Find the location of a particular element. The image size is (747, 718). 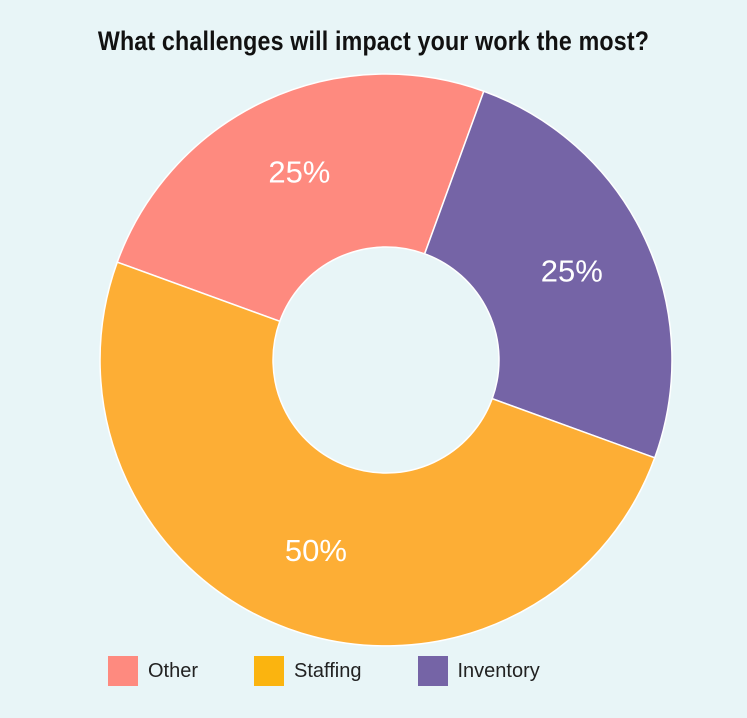

legend: Other Staffing Inventory is located at coordinates (352, 671).